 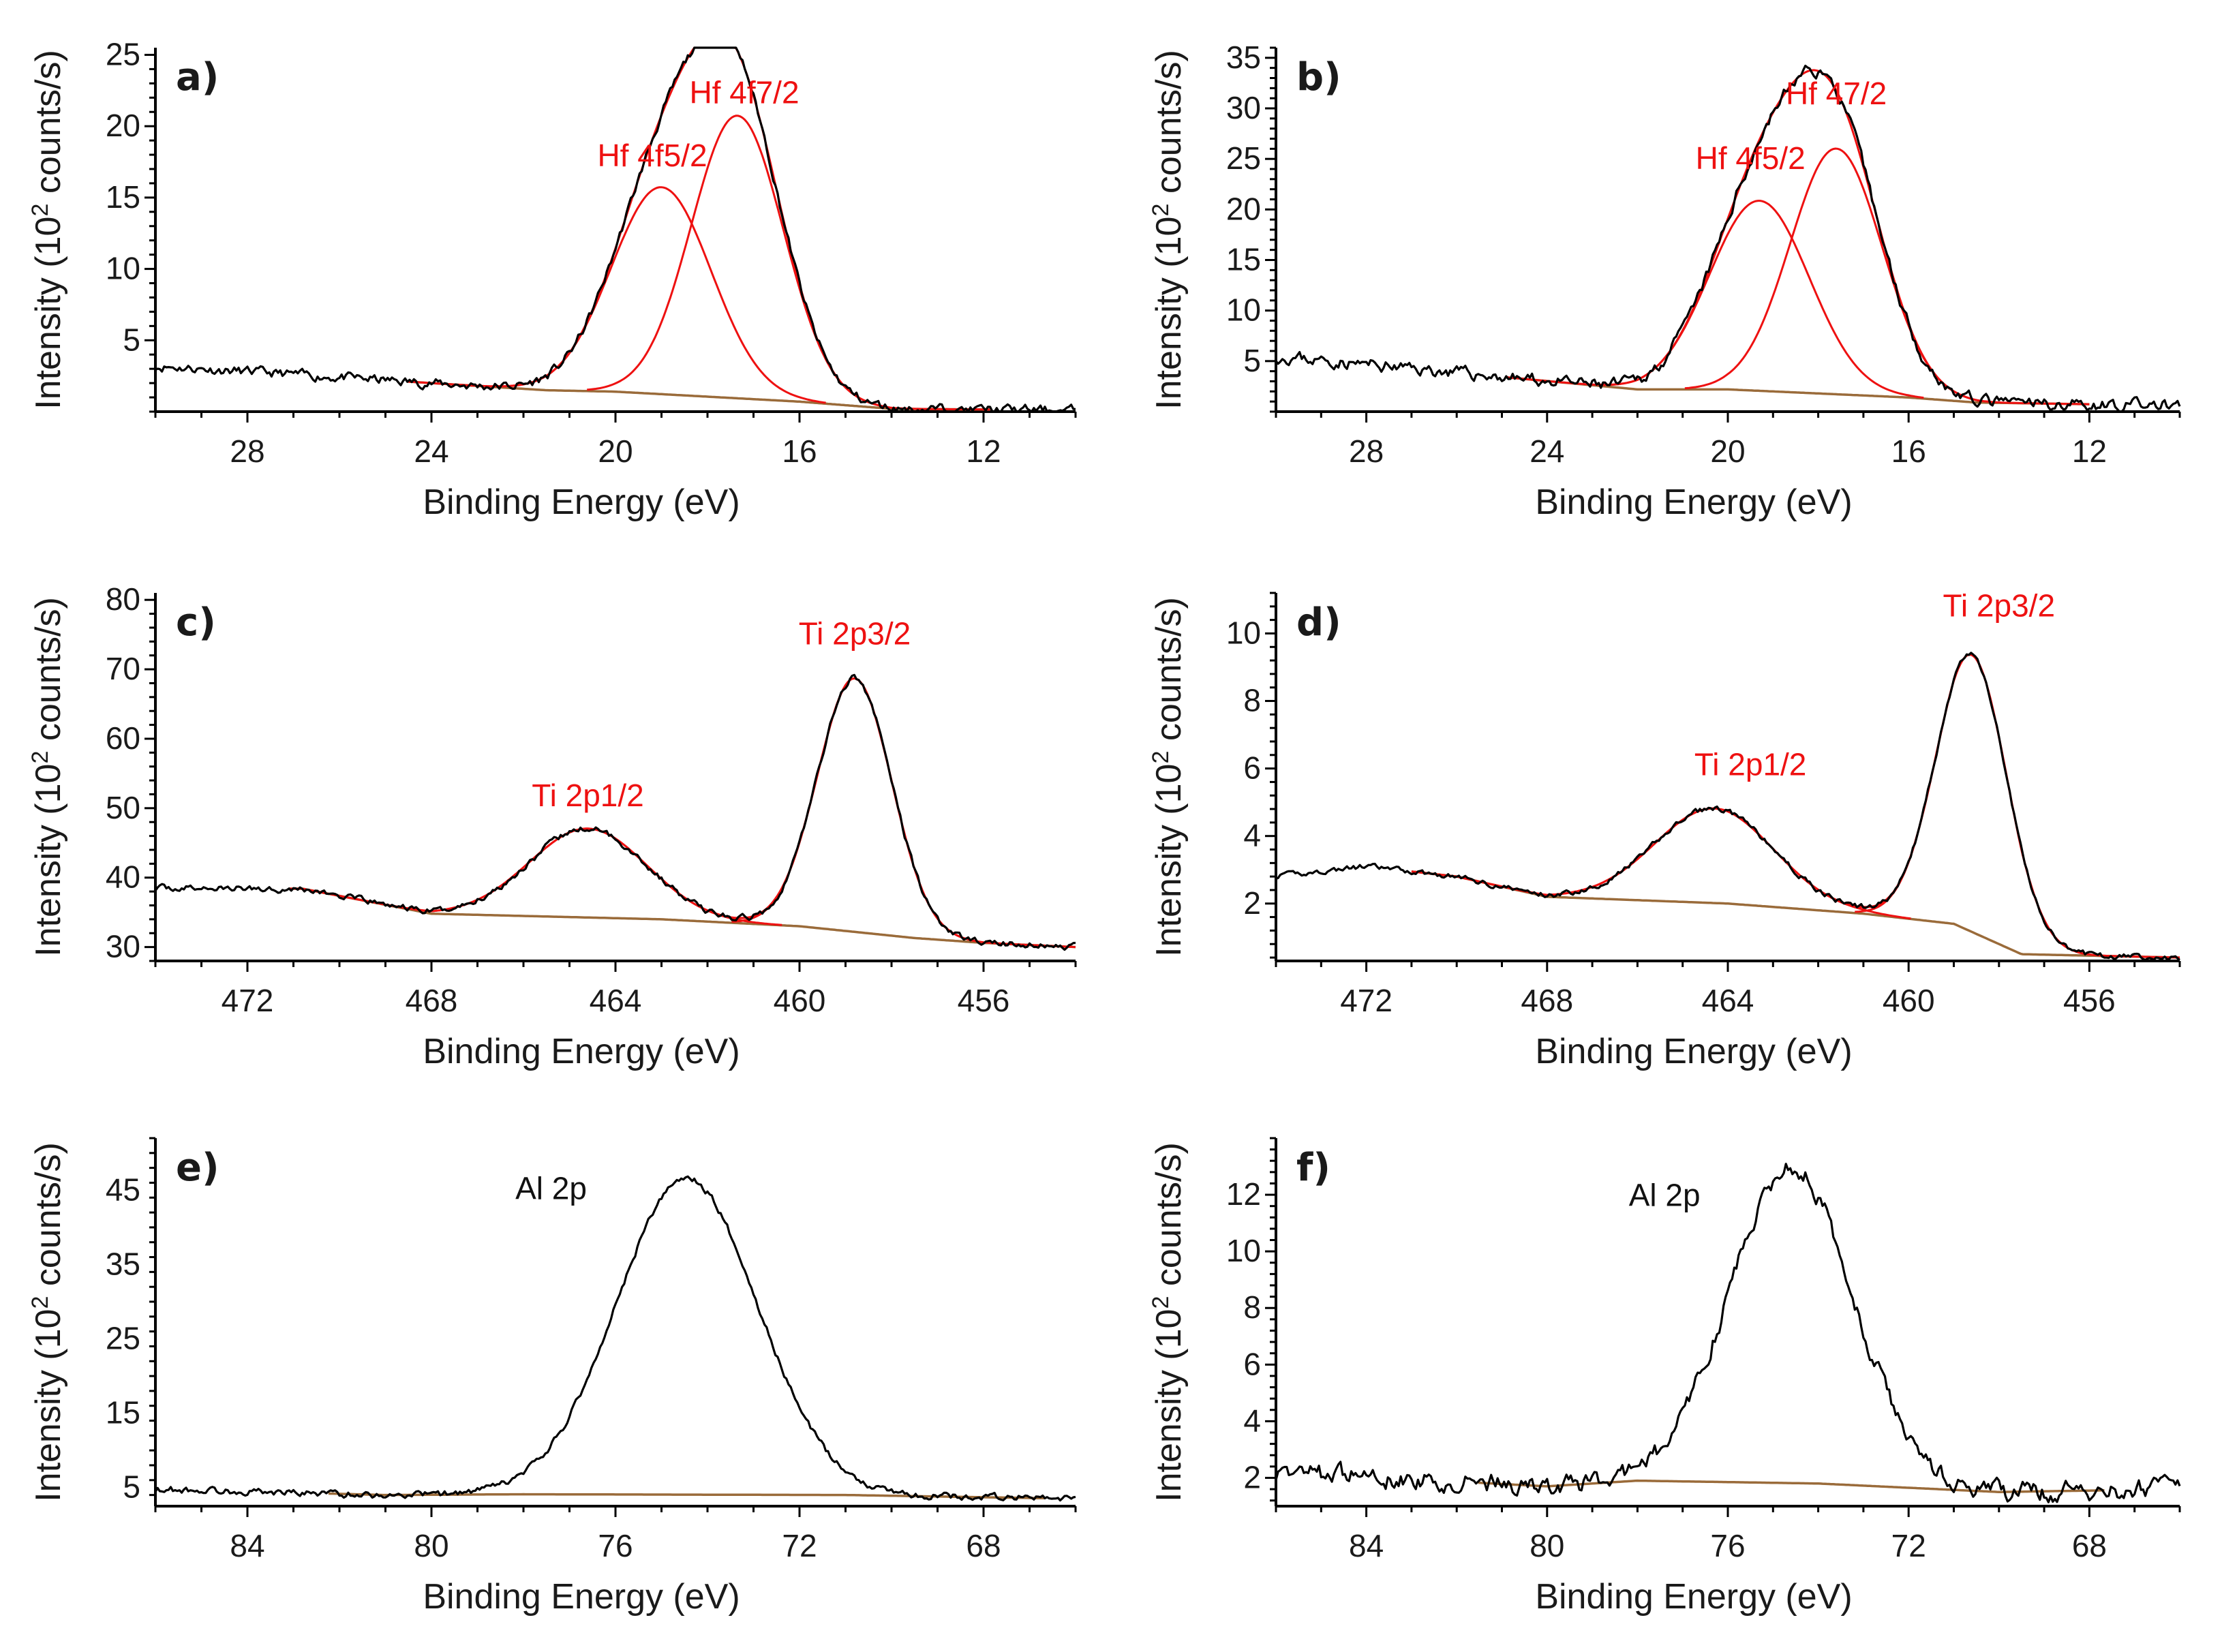 What do you see at coordinates (1252, 700) in the screenshot?
I see `y-tick-label: 8` at bounding box center [1252, 700].